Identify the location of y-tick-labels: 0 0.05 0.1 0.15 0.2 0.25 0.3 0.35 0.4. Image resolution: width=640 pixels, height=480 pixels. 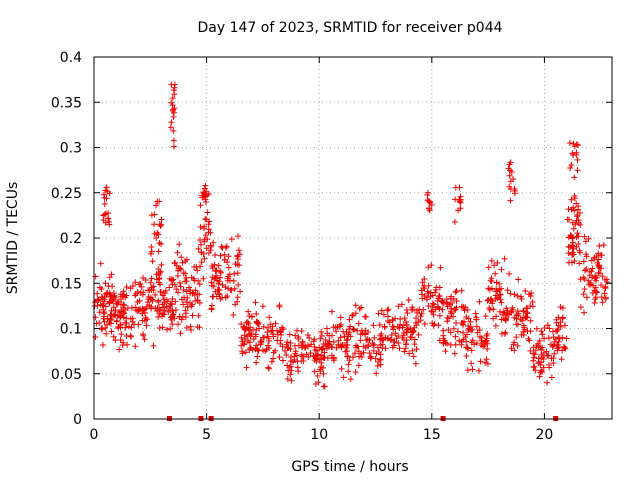
(66, 239).